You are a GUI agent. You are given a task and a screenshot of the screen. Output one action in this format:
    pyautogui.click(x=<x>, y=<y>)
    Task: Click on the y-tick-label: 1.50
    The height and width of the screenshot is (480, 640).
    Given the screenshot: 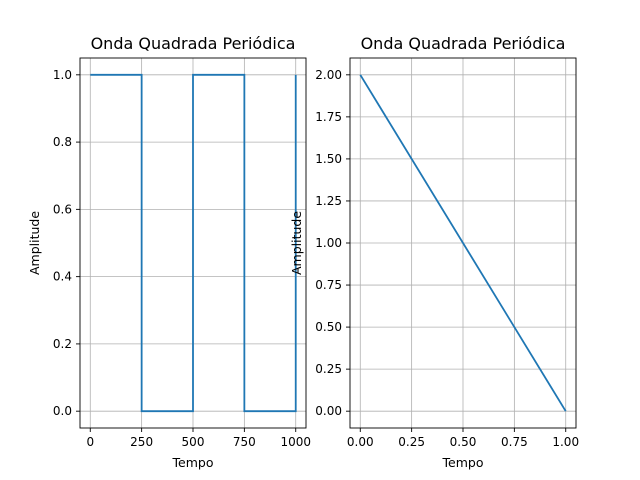 What is the action you would take?
    pyautogui.click(x=328, y=159)
    